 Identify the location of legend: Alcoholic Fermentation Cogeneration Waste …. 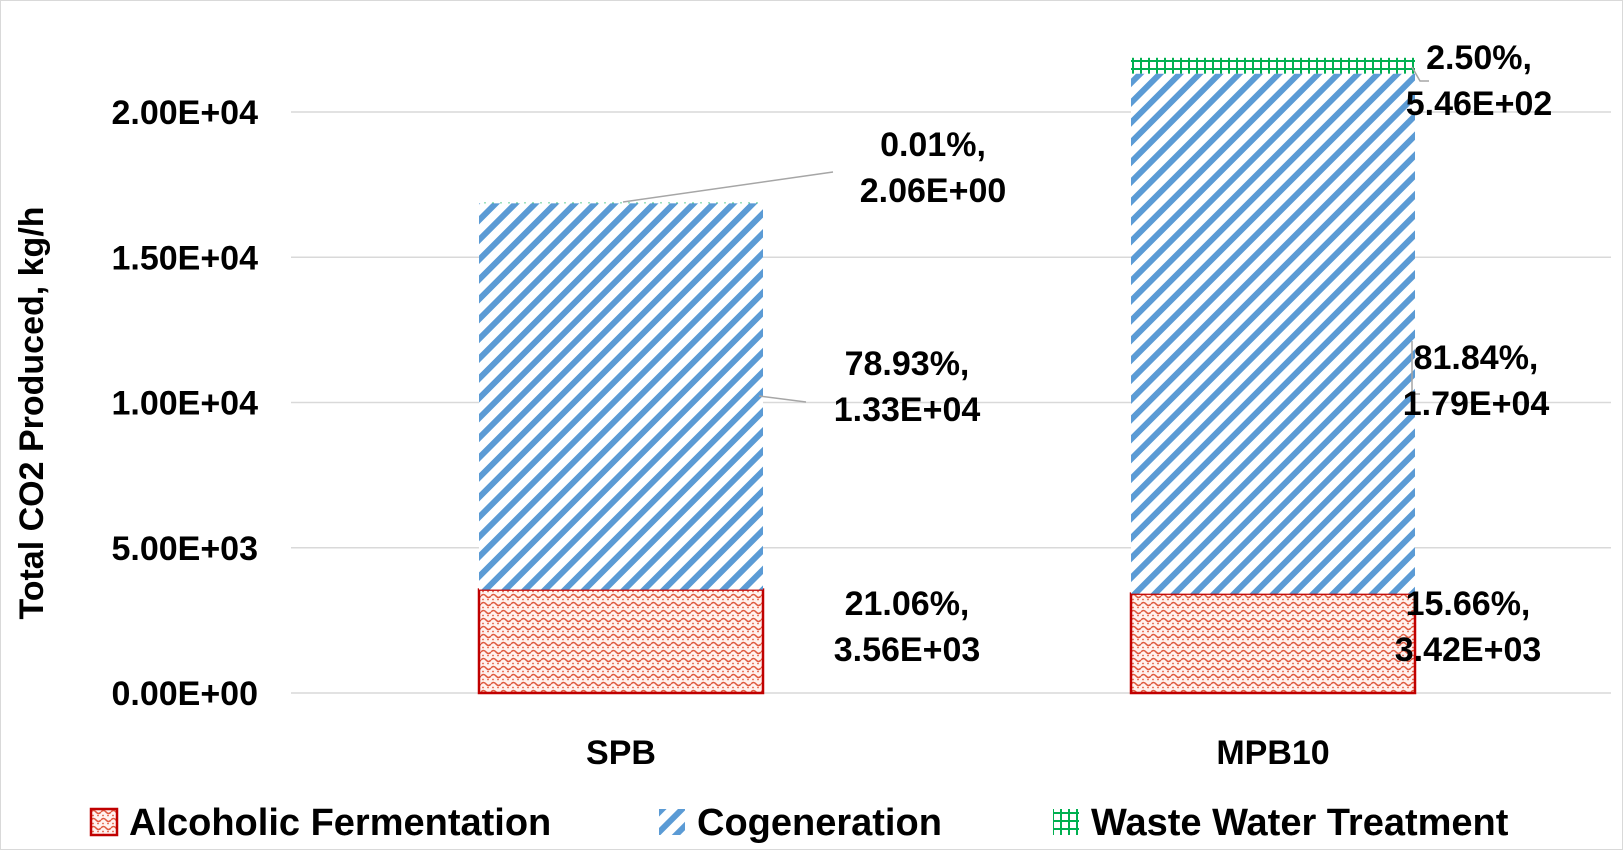
(799, 823).